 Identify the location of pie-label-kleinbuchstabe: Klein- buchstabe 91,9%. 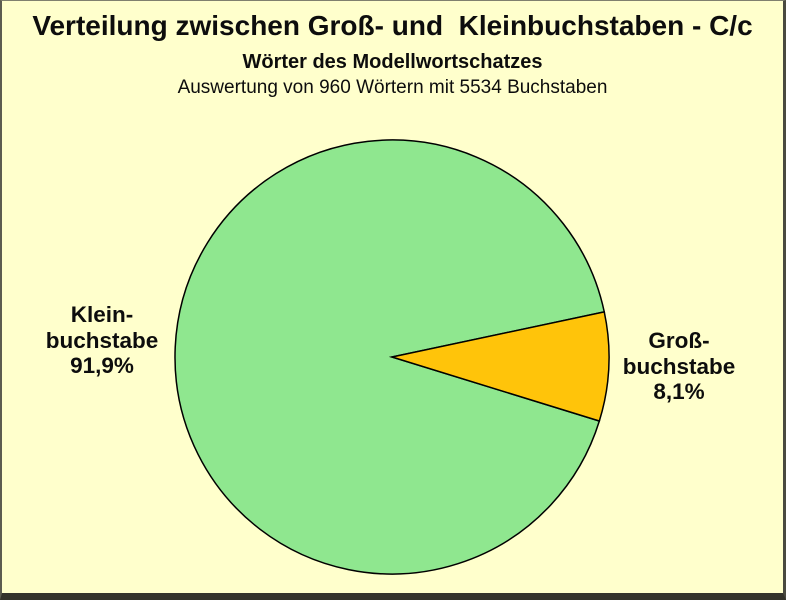
(102, 340).